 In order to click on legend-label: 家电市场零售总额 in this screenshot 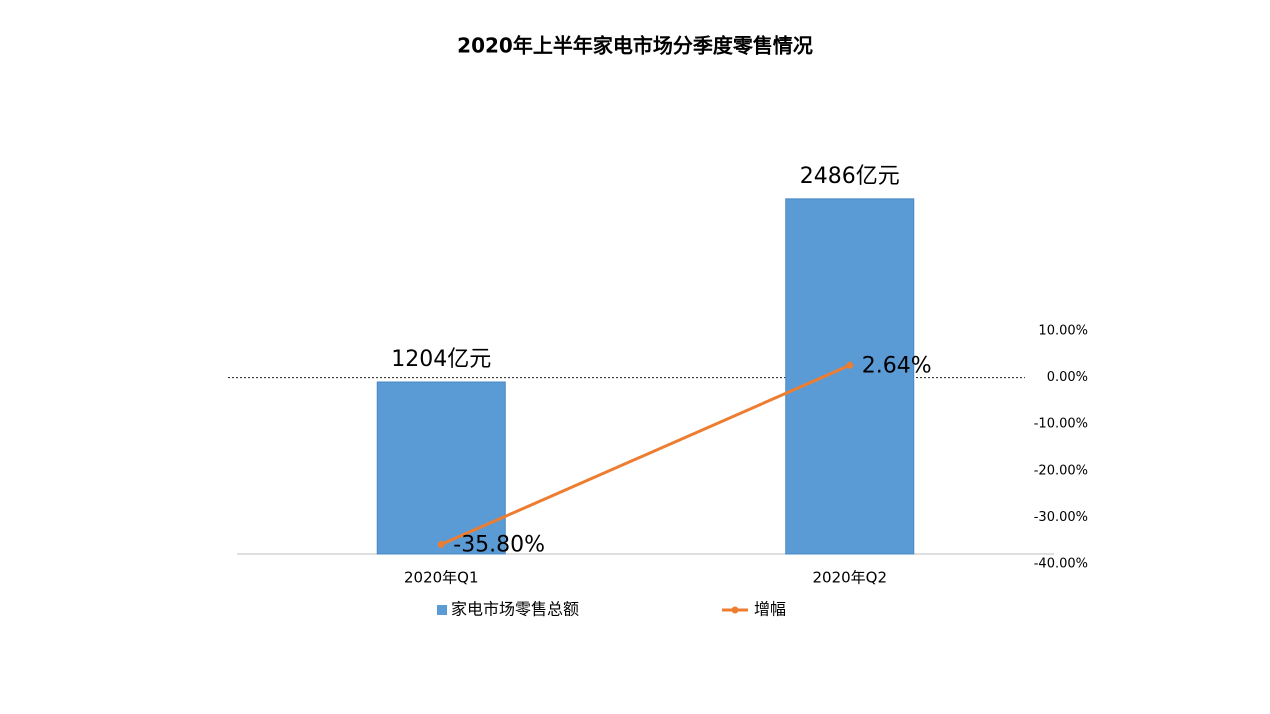, I will do `click(515, 609)`.